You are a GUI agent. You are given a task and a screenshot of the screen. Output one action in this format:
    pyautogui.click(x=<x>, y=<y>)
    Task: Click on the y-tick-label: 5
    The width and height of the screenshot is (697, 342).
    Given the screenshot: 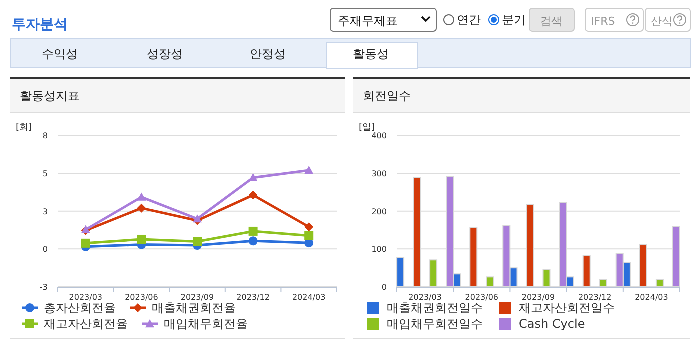 What is the action you would take?
    pyautogui.click(x=45, y=174)
    